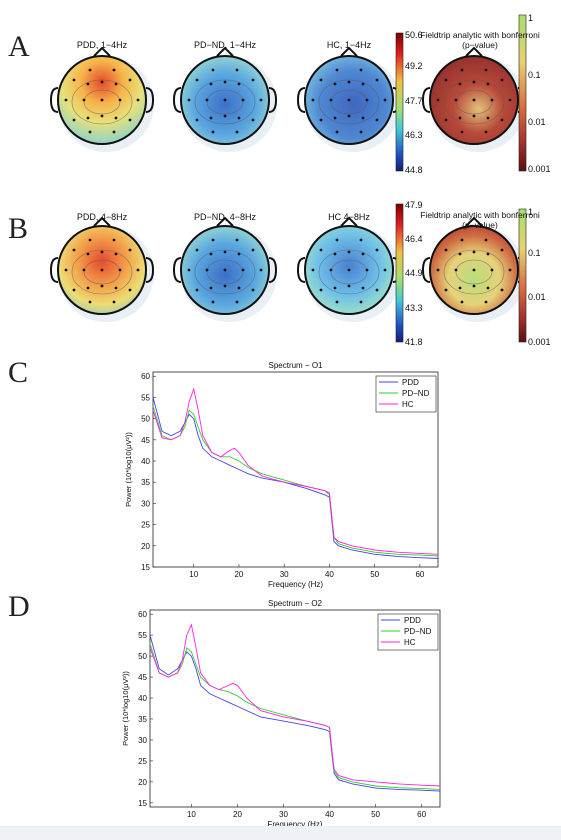 This screenshot has width=561, height=840. I want to click on pbar-b-tick-0: 1, so click(531, 212).